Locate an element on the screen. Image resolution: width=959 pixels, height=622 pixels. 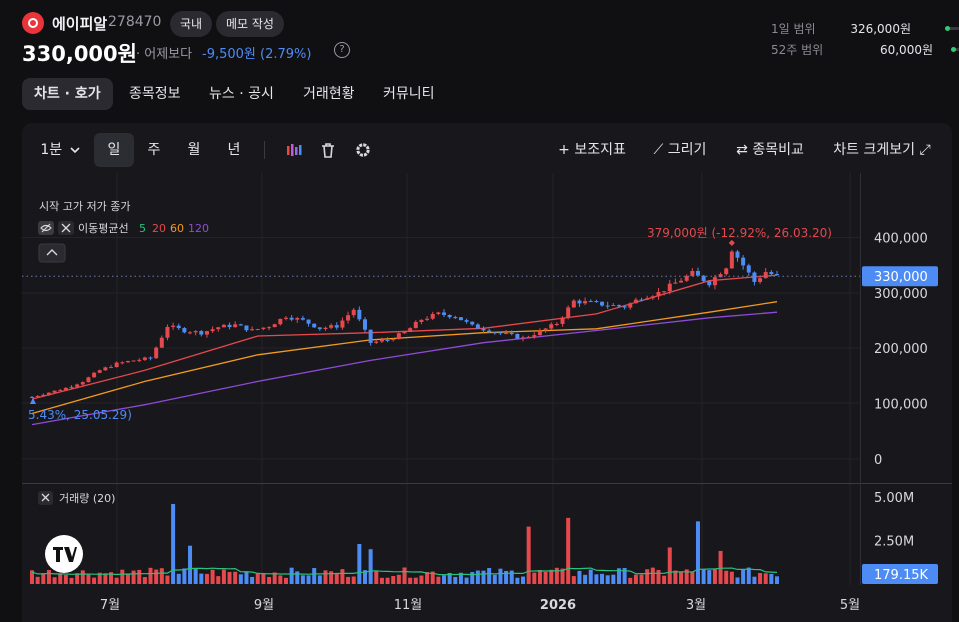
period-week: 주 is located at coordinates (154, 150).